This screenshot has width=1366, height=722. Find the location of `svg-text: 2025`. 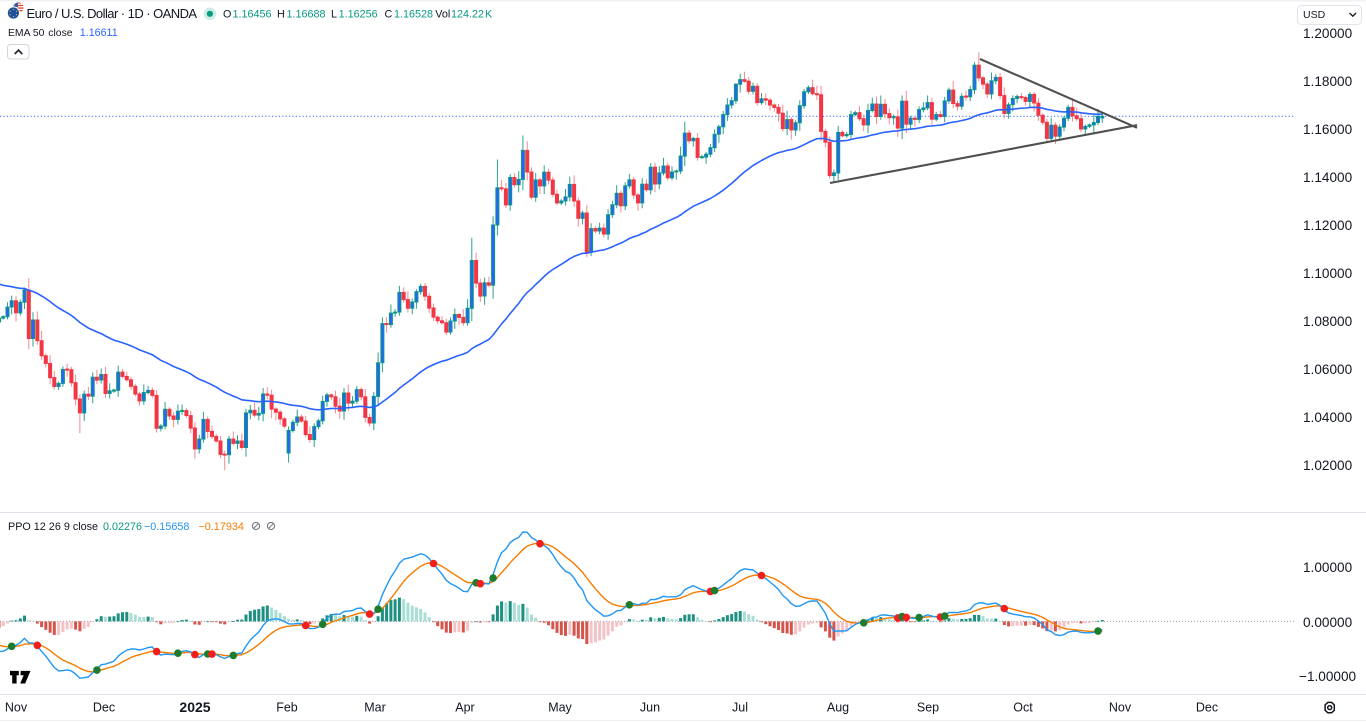

svg-text: 2025 is located at coordinates (194, 707).